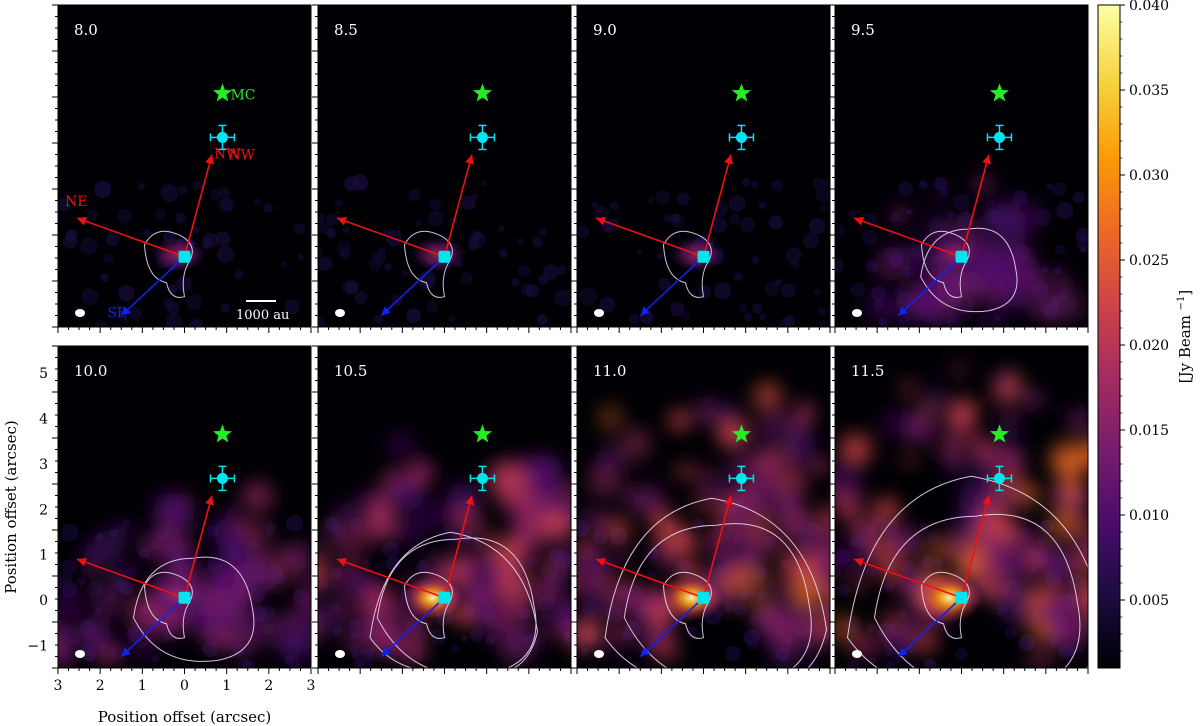  I want to click on y-axis-label: Position offset (arcsec), so click(11, 507).